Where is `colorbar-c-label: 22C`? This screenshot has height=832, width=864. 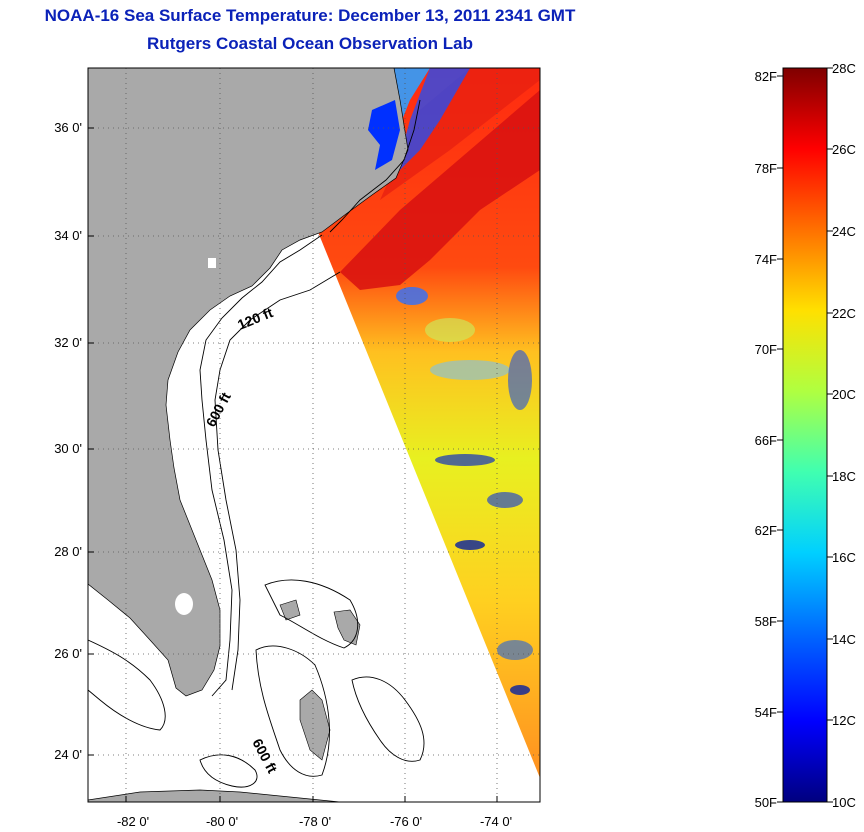 colorbar-c-label: 22C is located at coordinates (844, 313).